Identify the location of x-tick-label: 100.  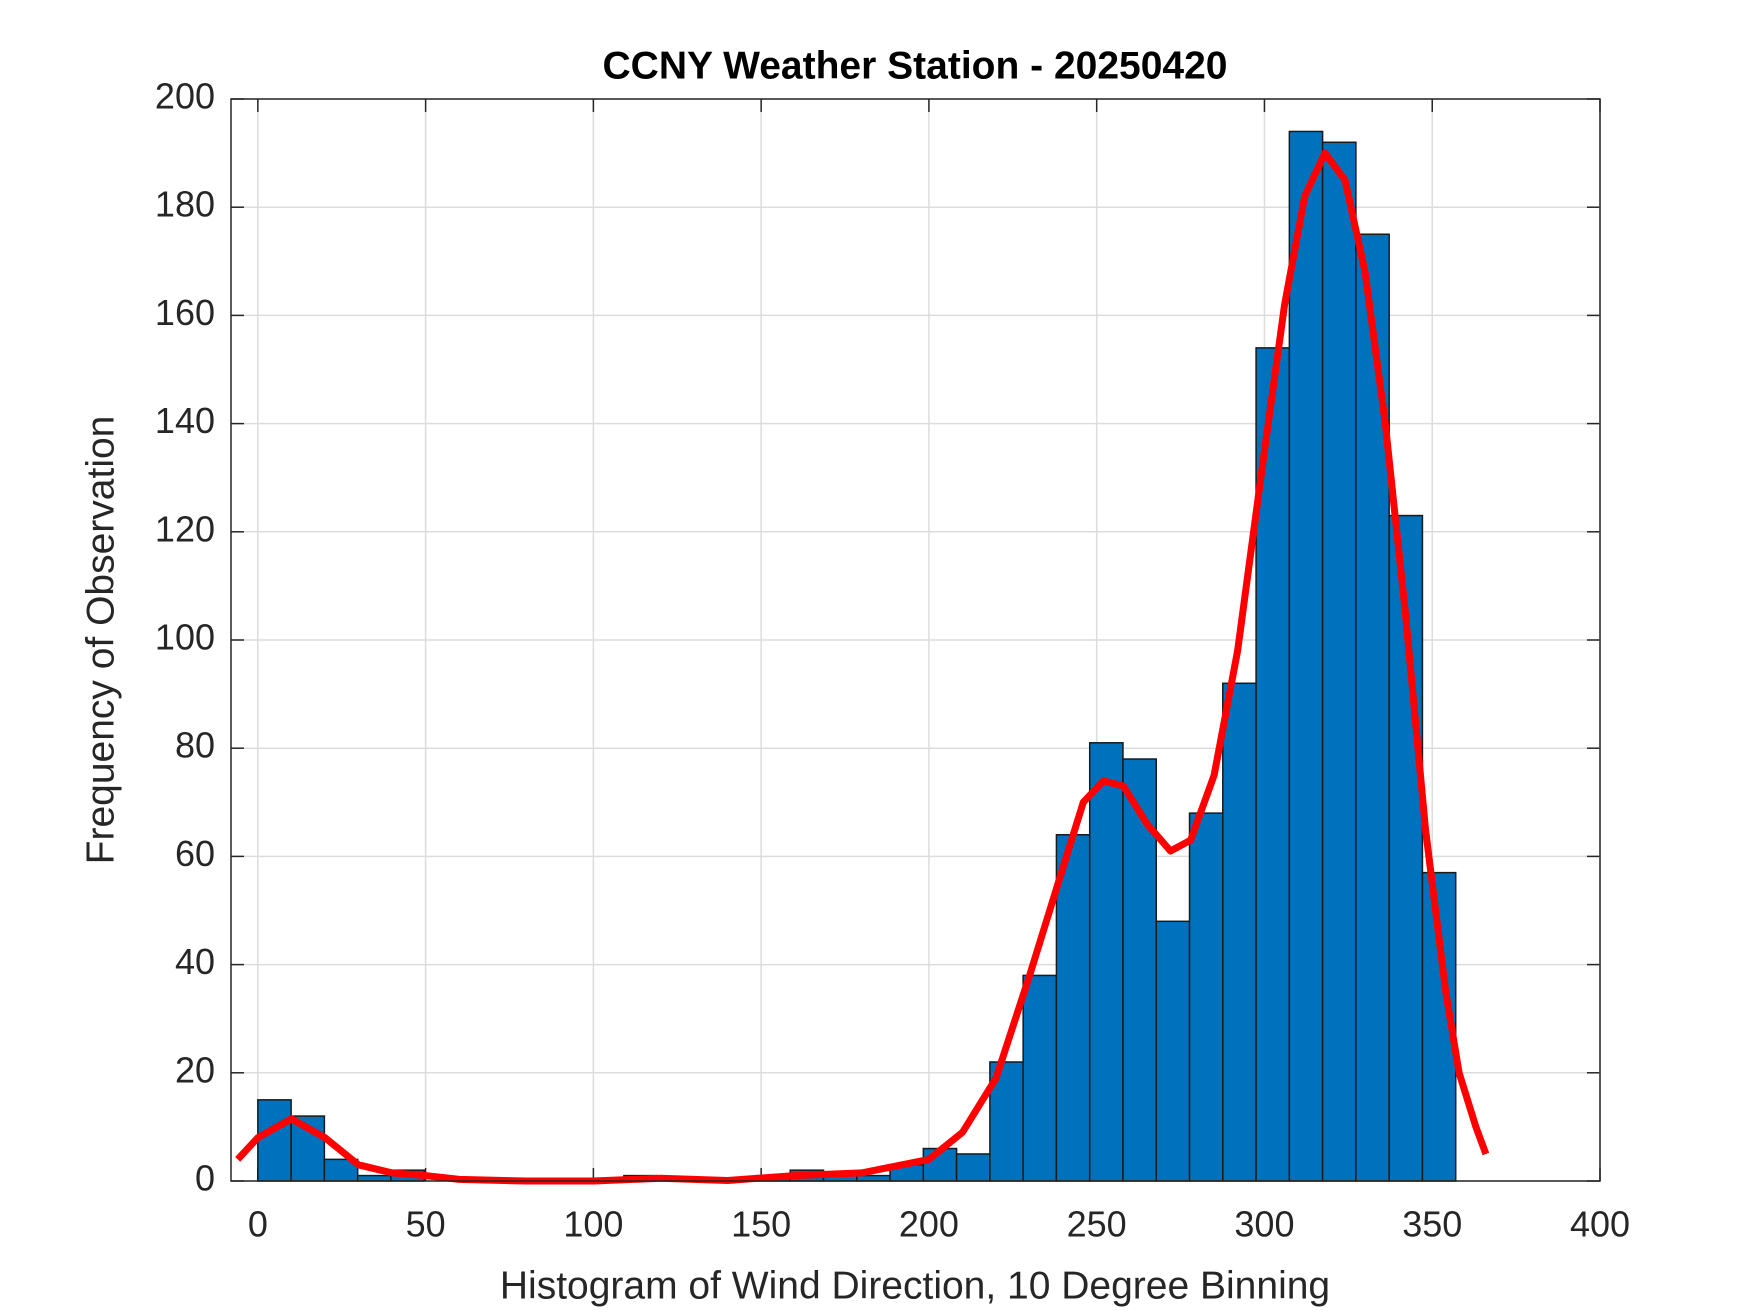
(593, 1224).